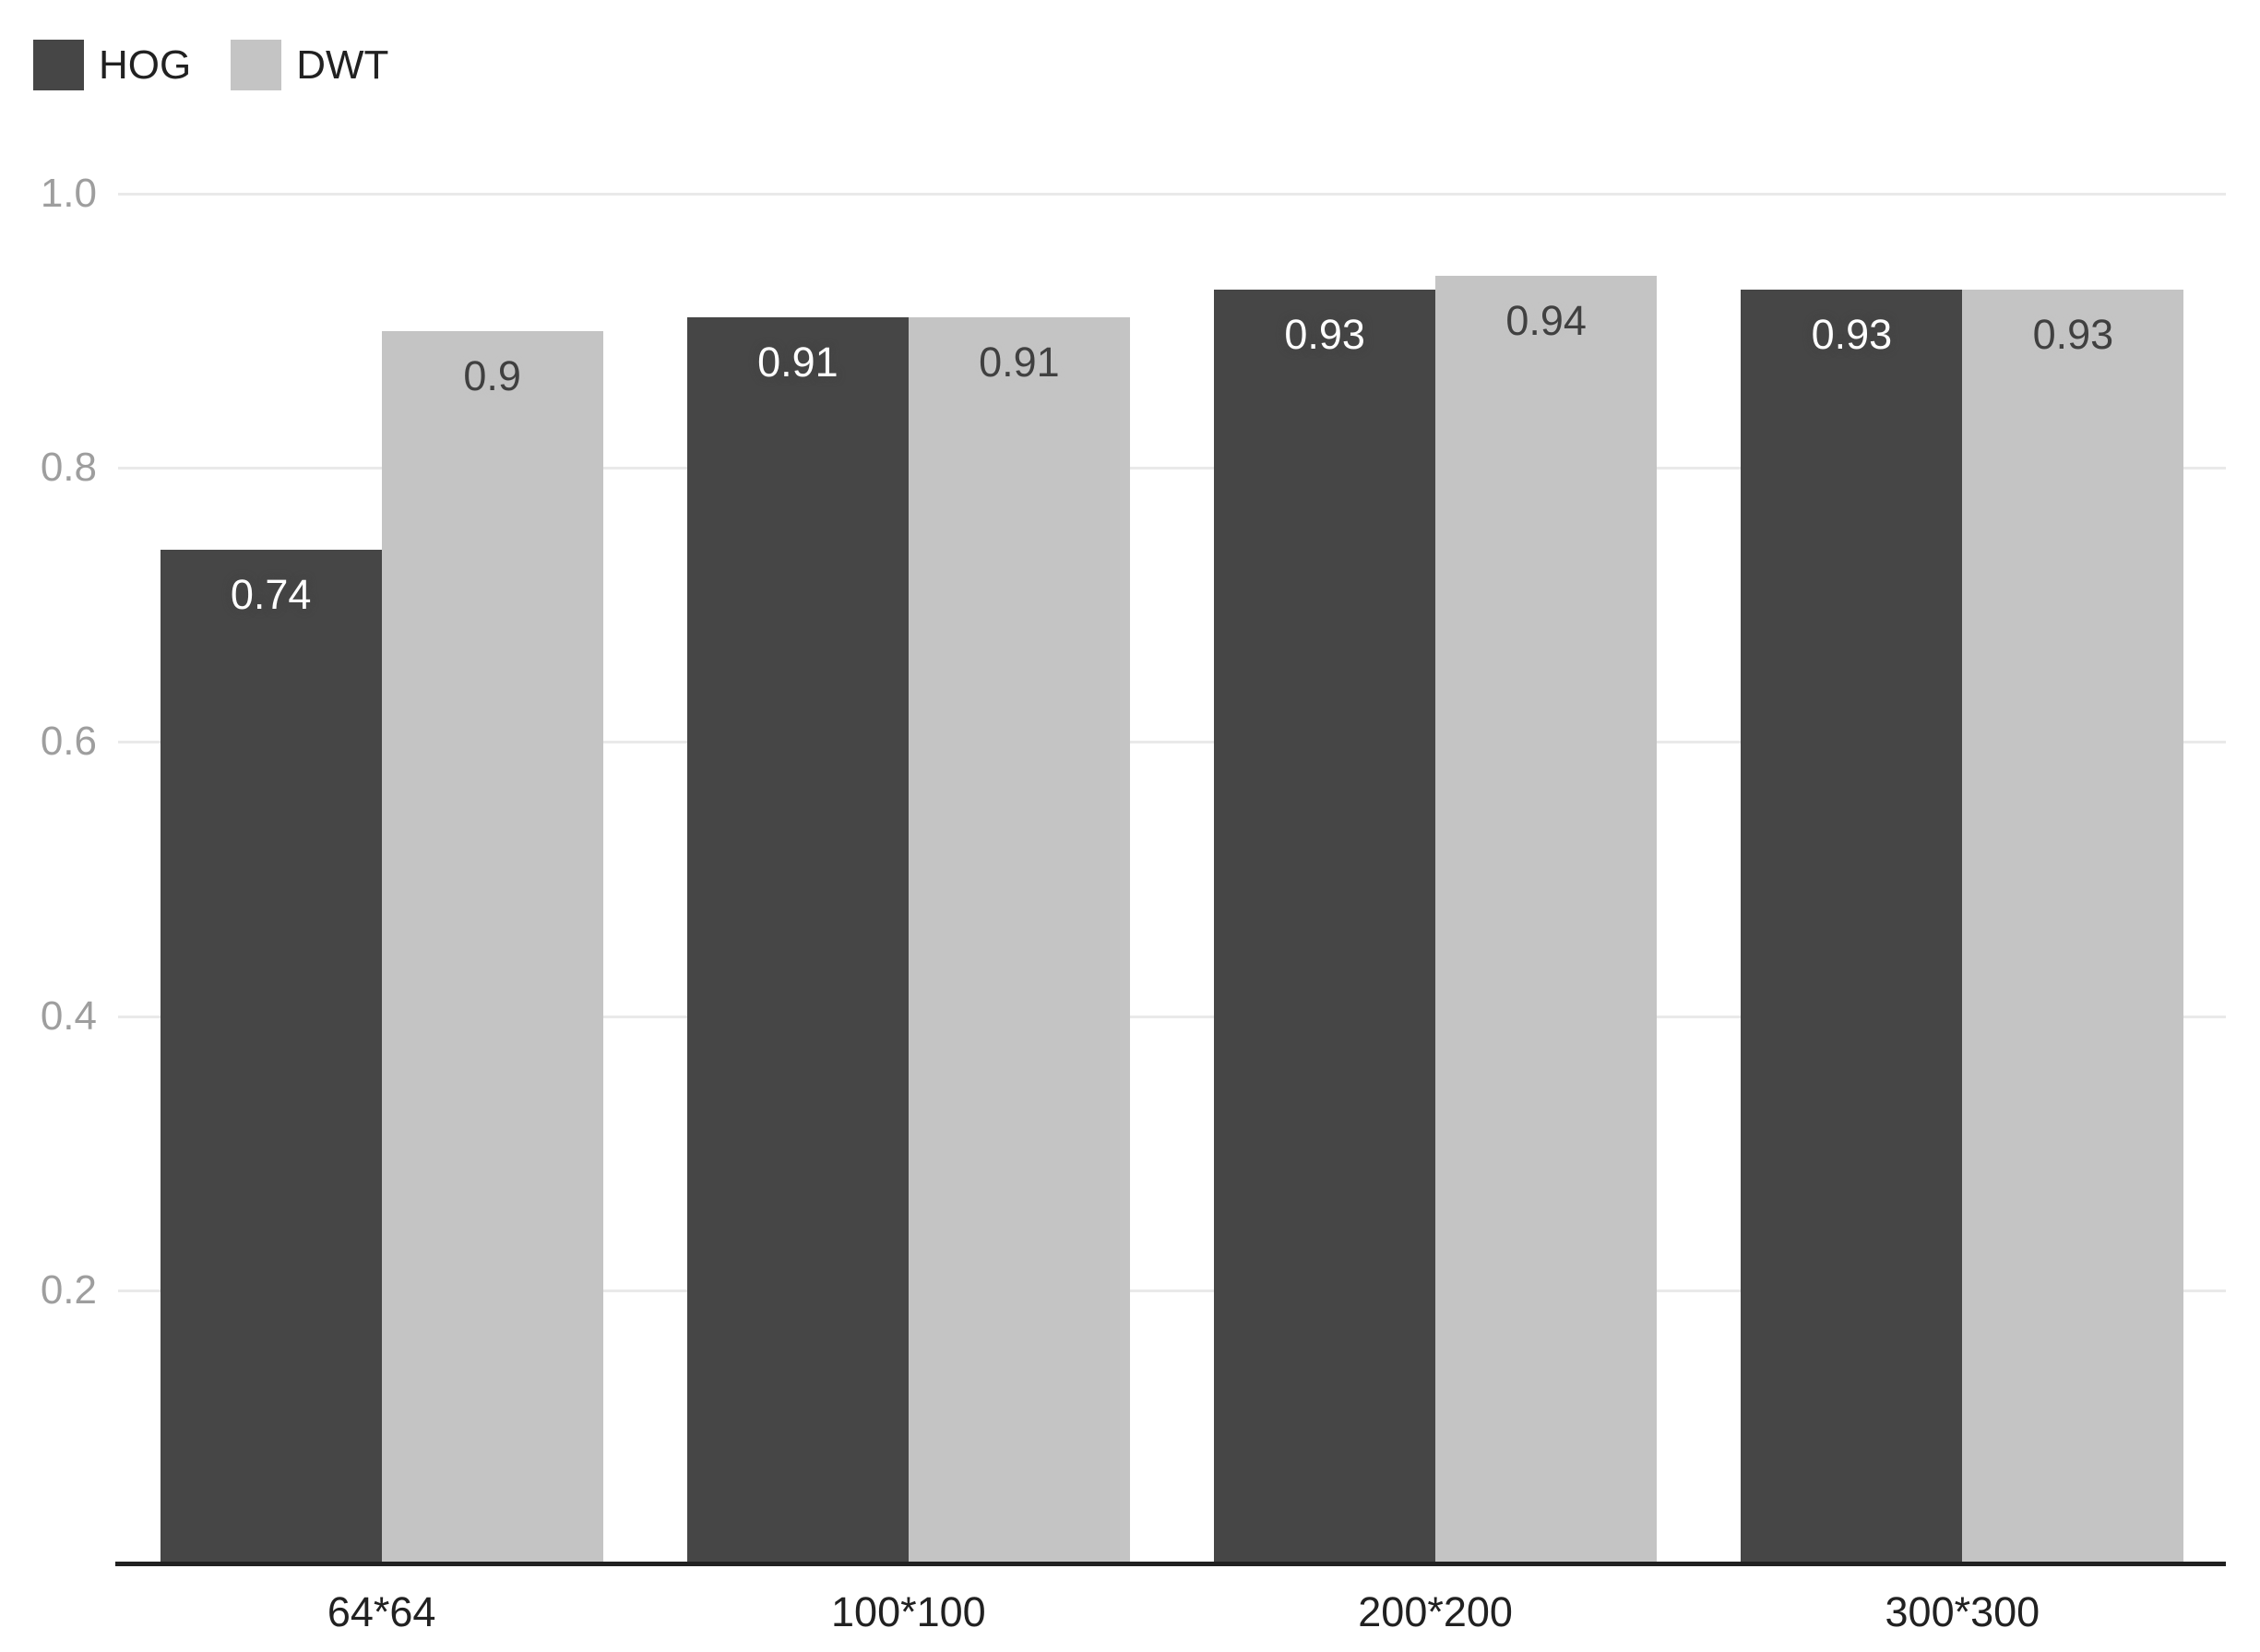  I want to click on legend-item-dwt: DWT, so click(309, 65).